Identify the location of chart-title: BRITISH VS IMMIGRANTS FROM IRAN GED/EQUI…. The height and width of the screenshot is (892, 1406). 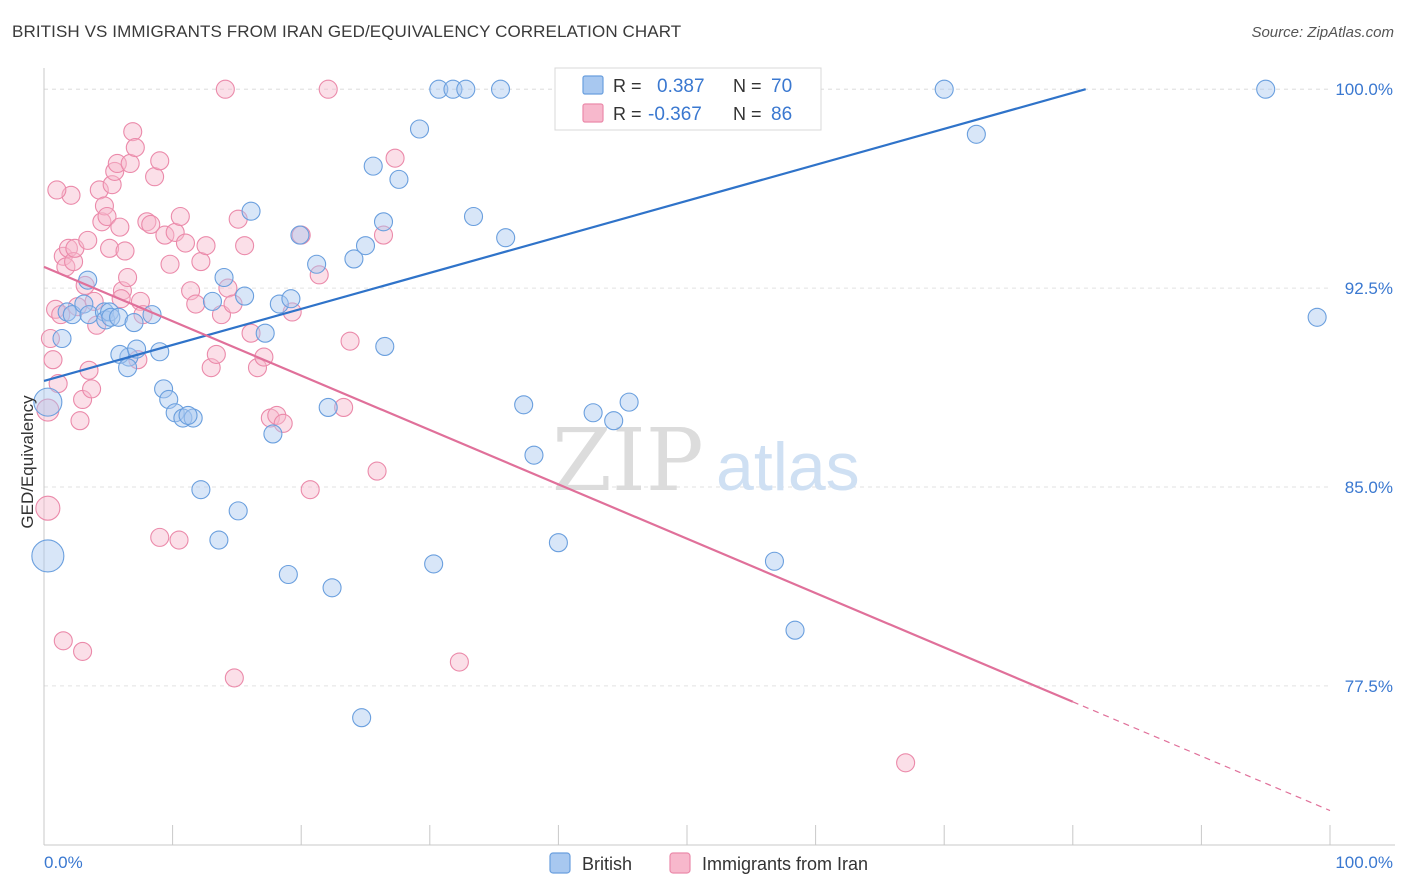
(347, 31).